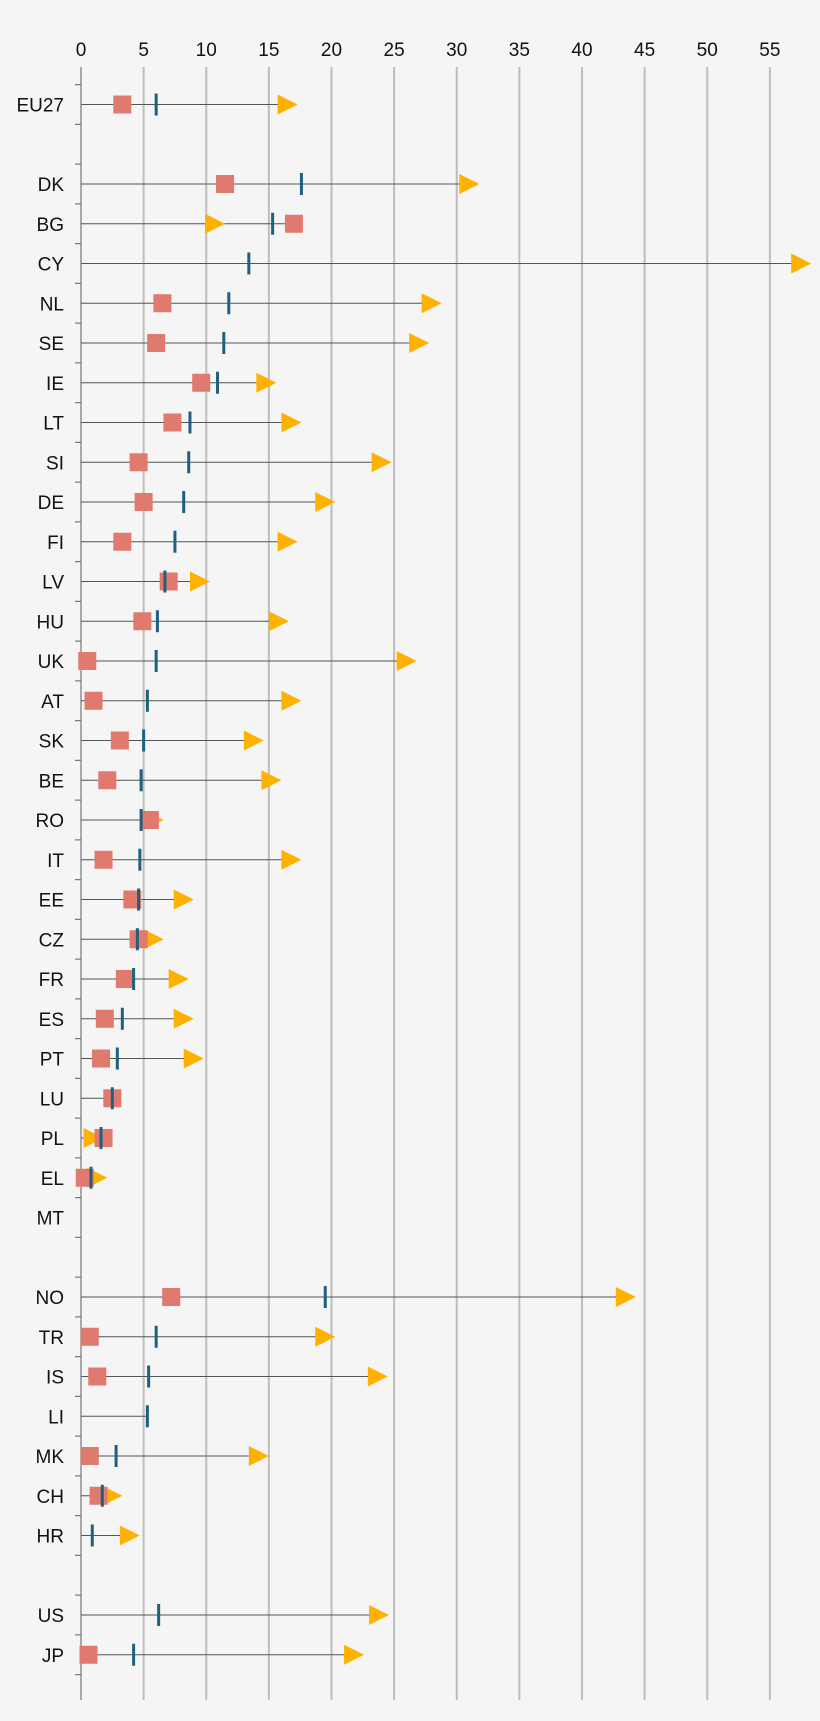 The image size is (820, 1721). I want to click on category-label: ES, so click(51, 1020).